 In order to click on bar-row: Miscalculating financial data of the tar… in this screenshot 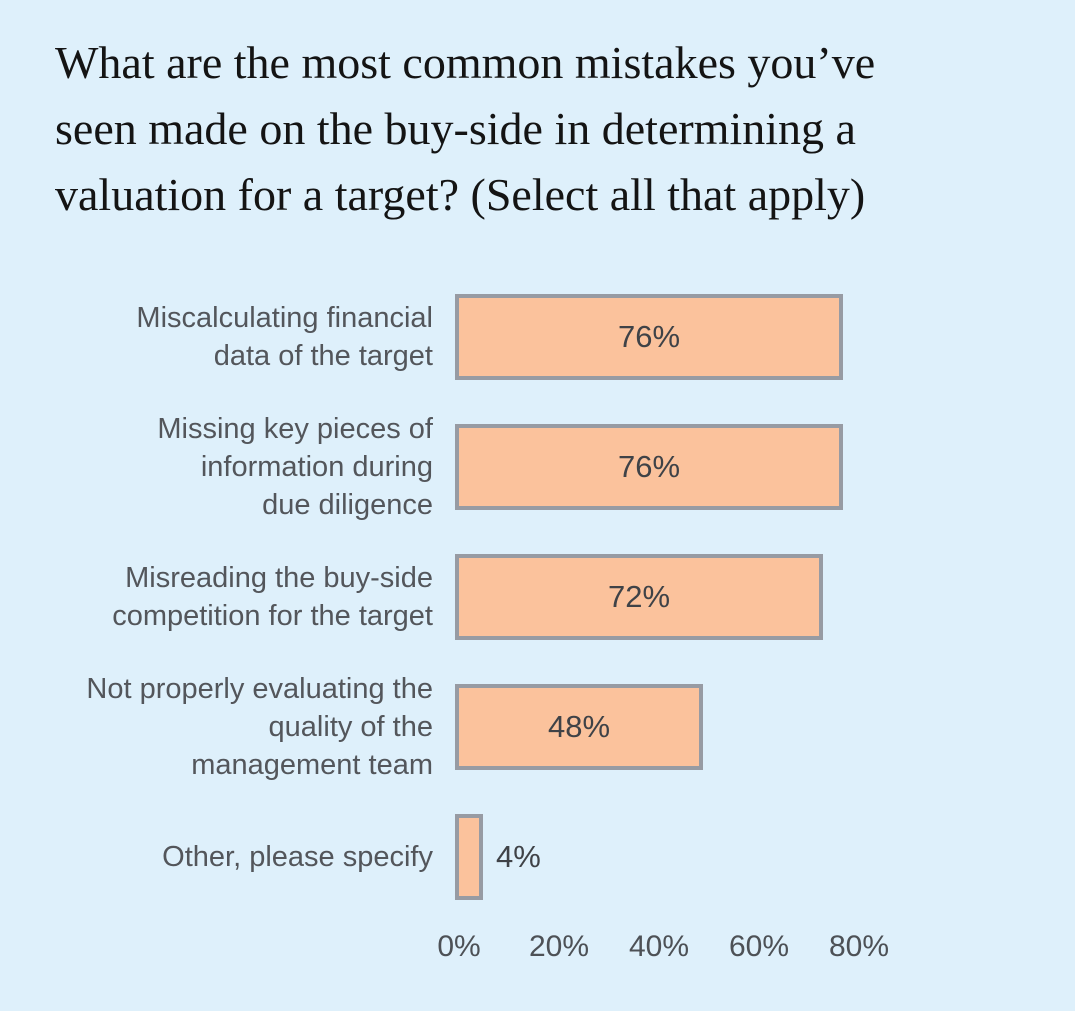, I will do `click(537, 337)`.